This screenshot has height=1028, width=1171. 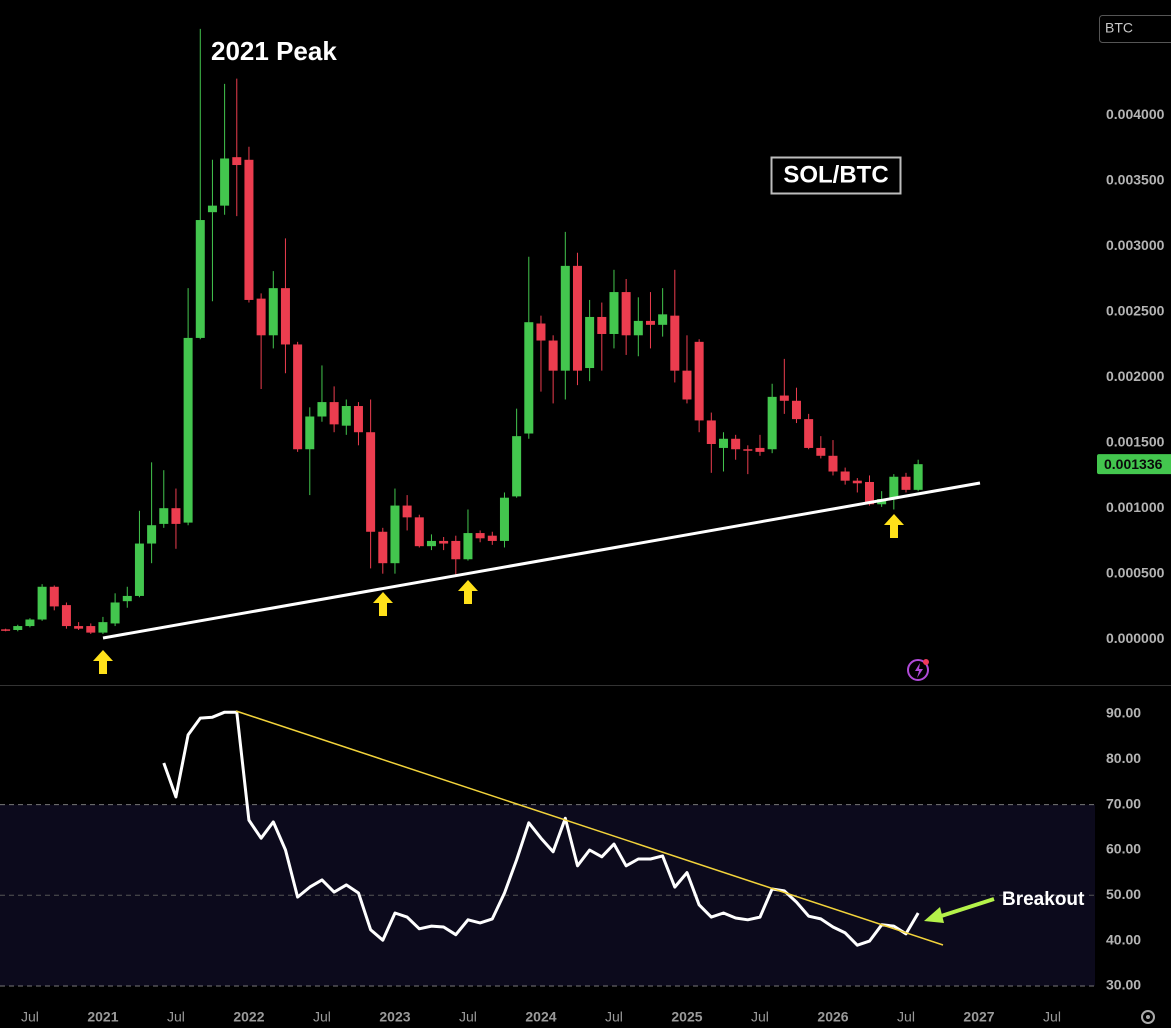 What do you see at coordinates (964, 908) in the screenshot?
I see `arrow-shaft` at bounding box center [964, 908].